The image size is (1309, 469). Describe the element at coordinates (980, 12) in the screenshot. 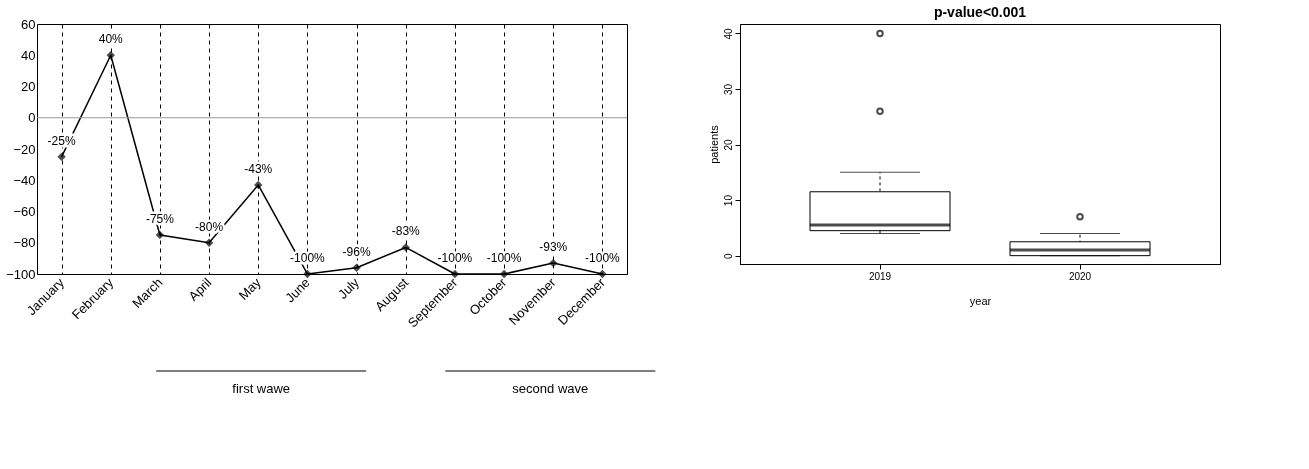

I see `chart-title: p-value<0.001` at that location.